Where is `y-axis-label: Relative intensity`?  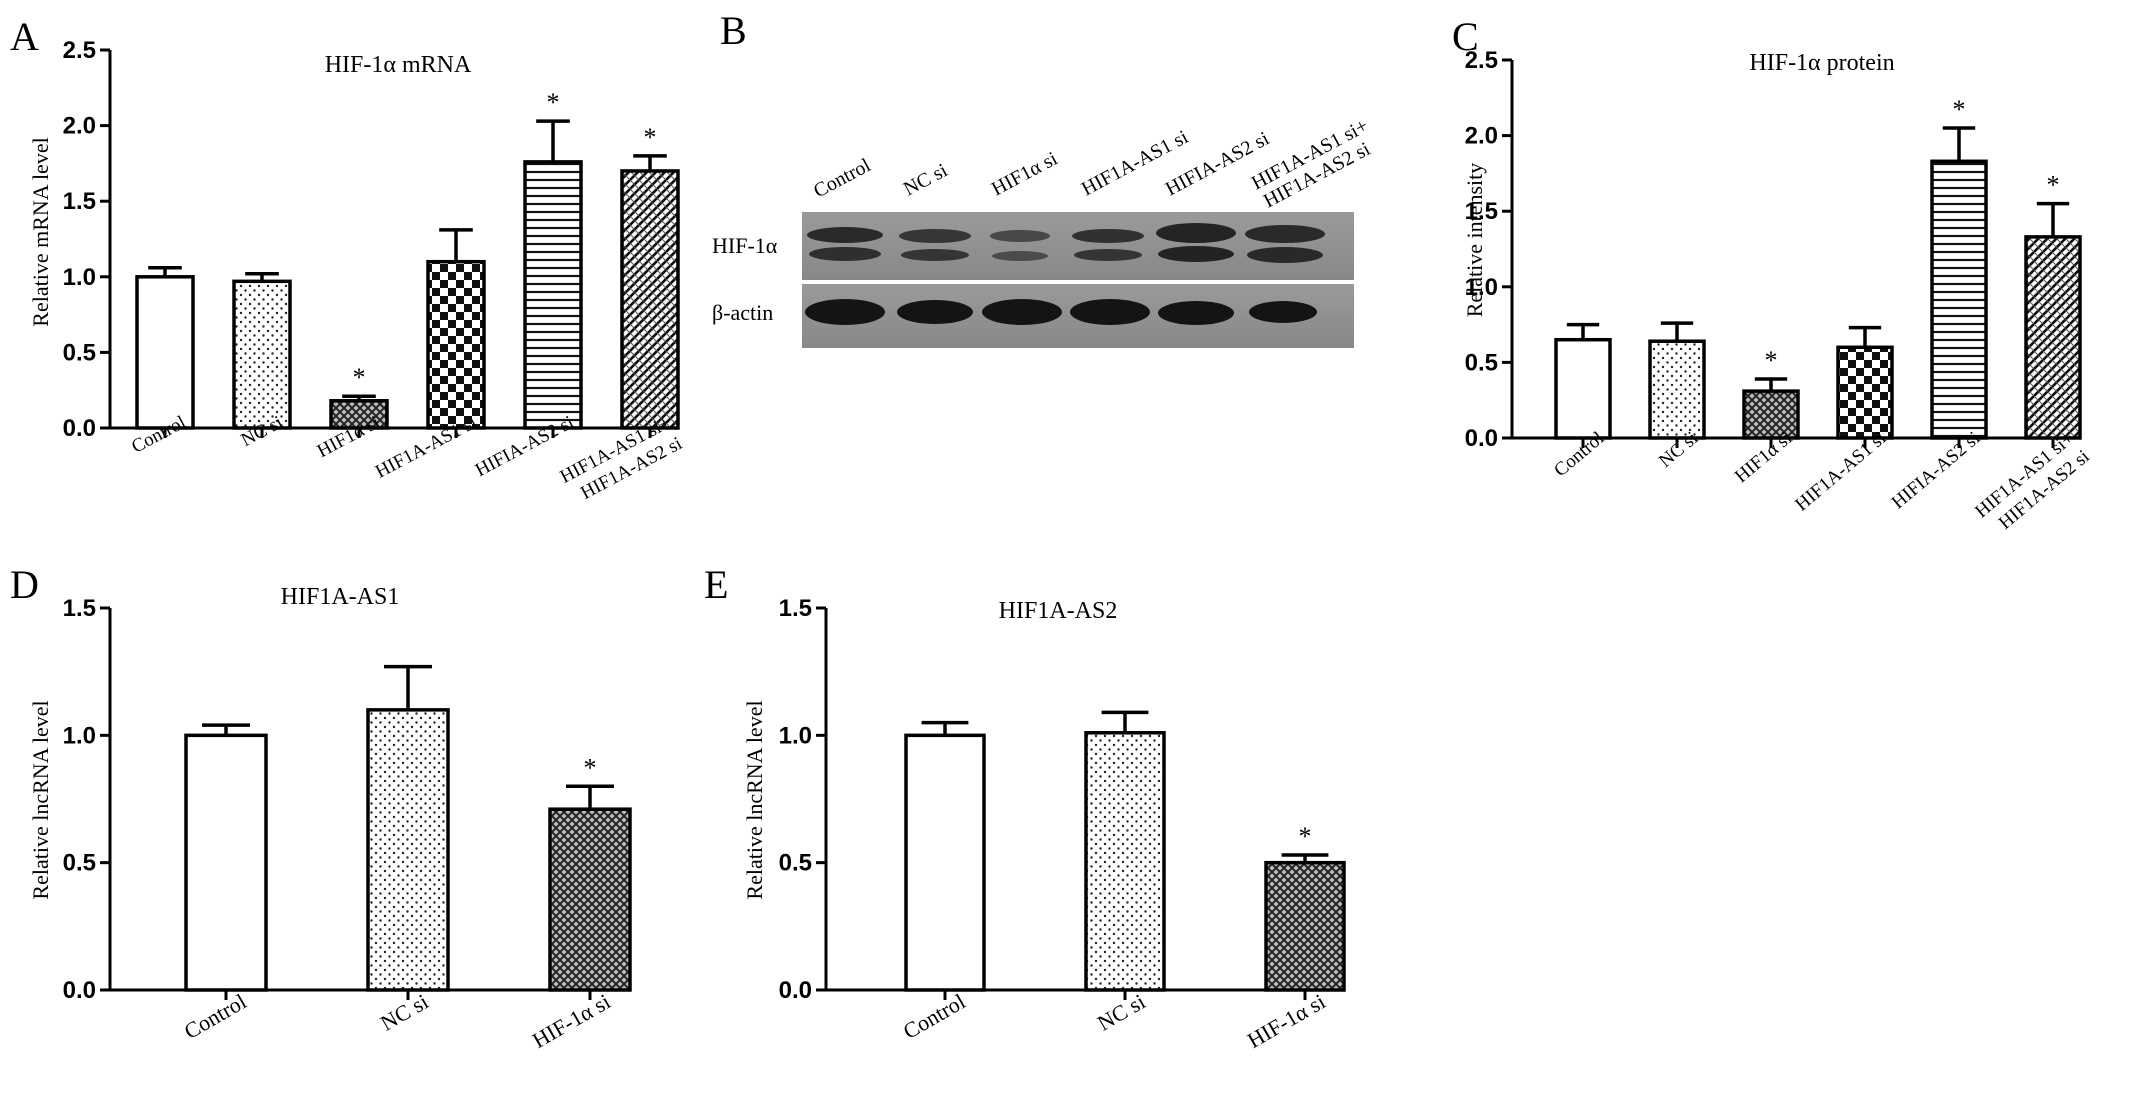
y-axis-label: Relative intensity is located at coordinates (1474, 240).